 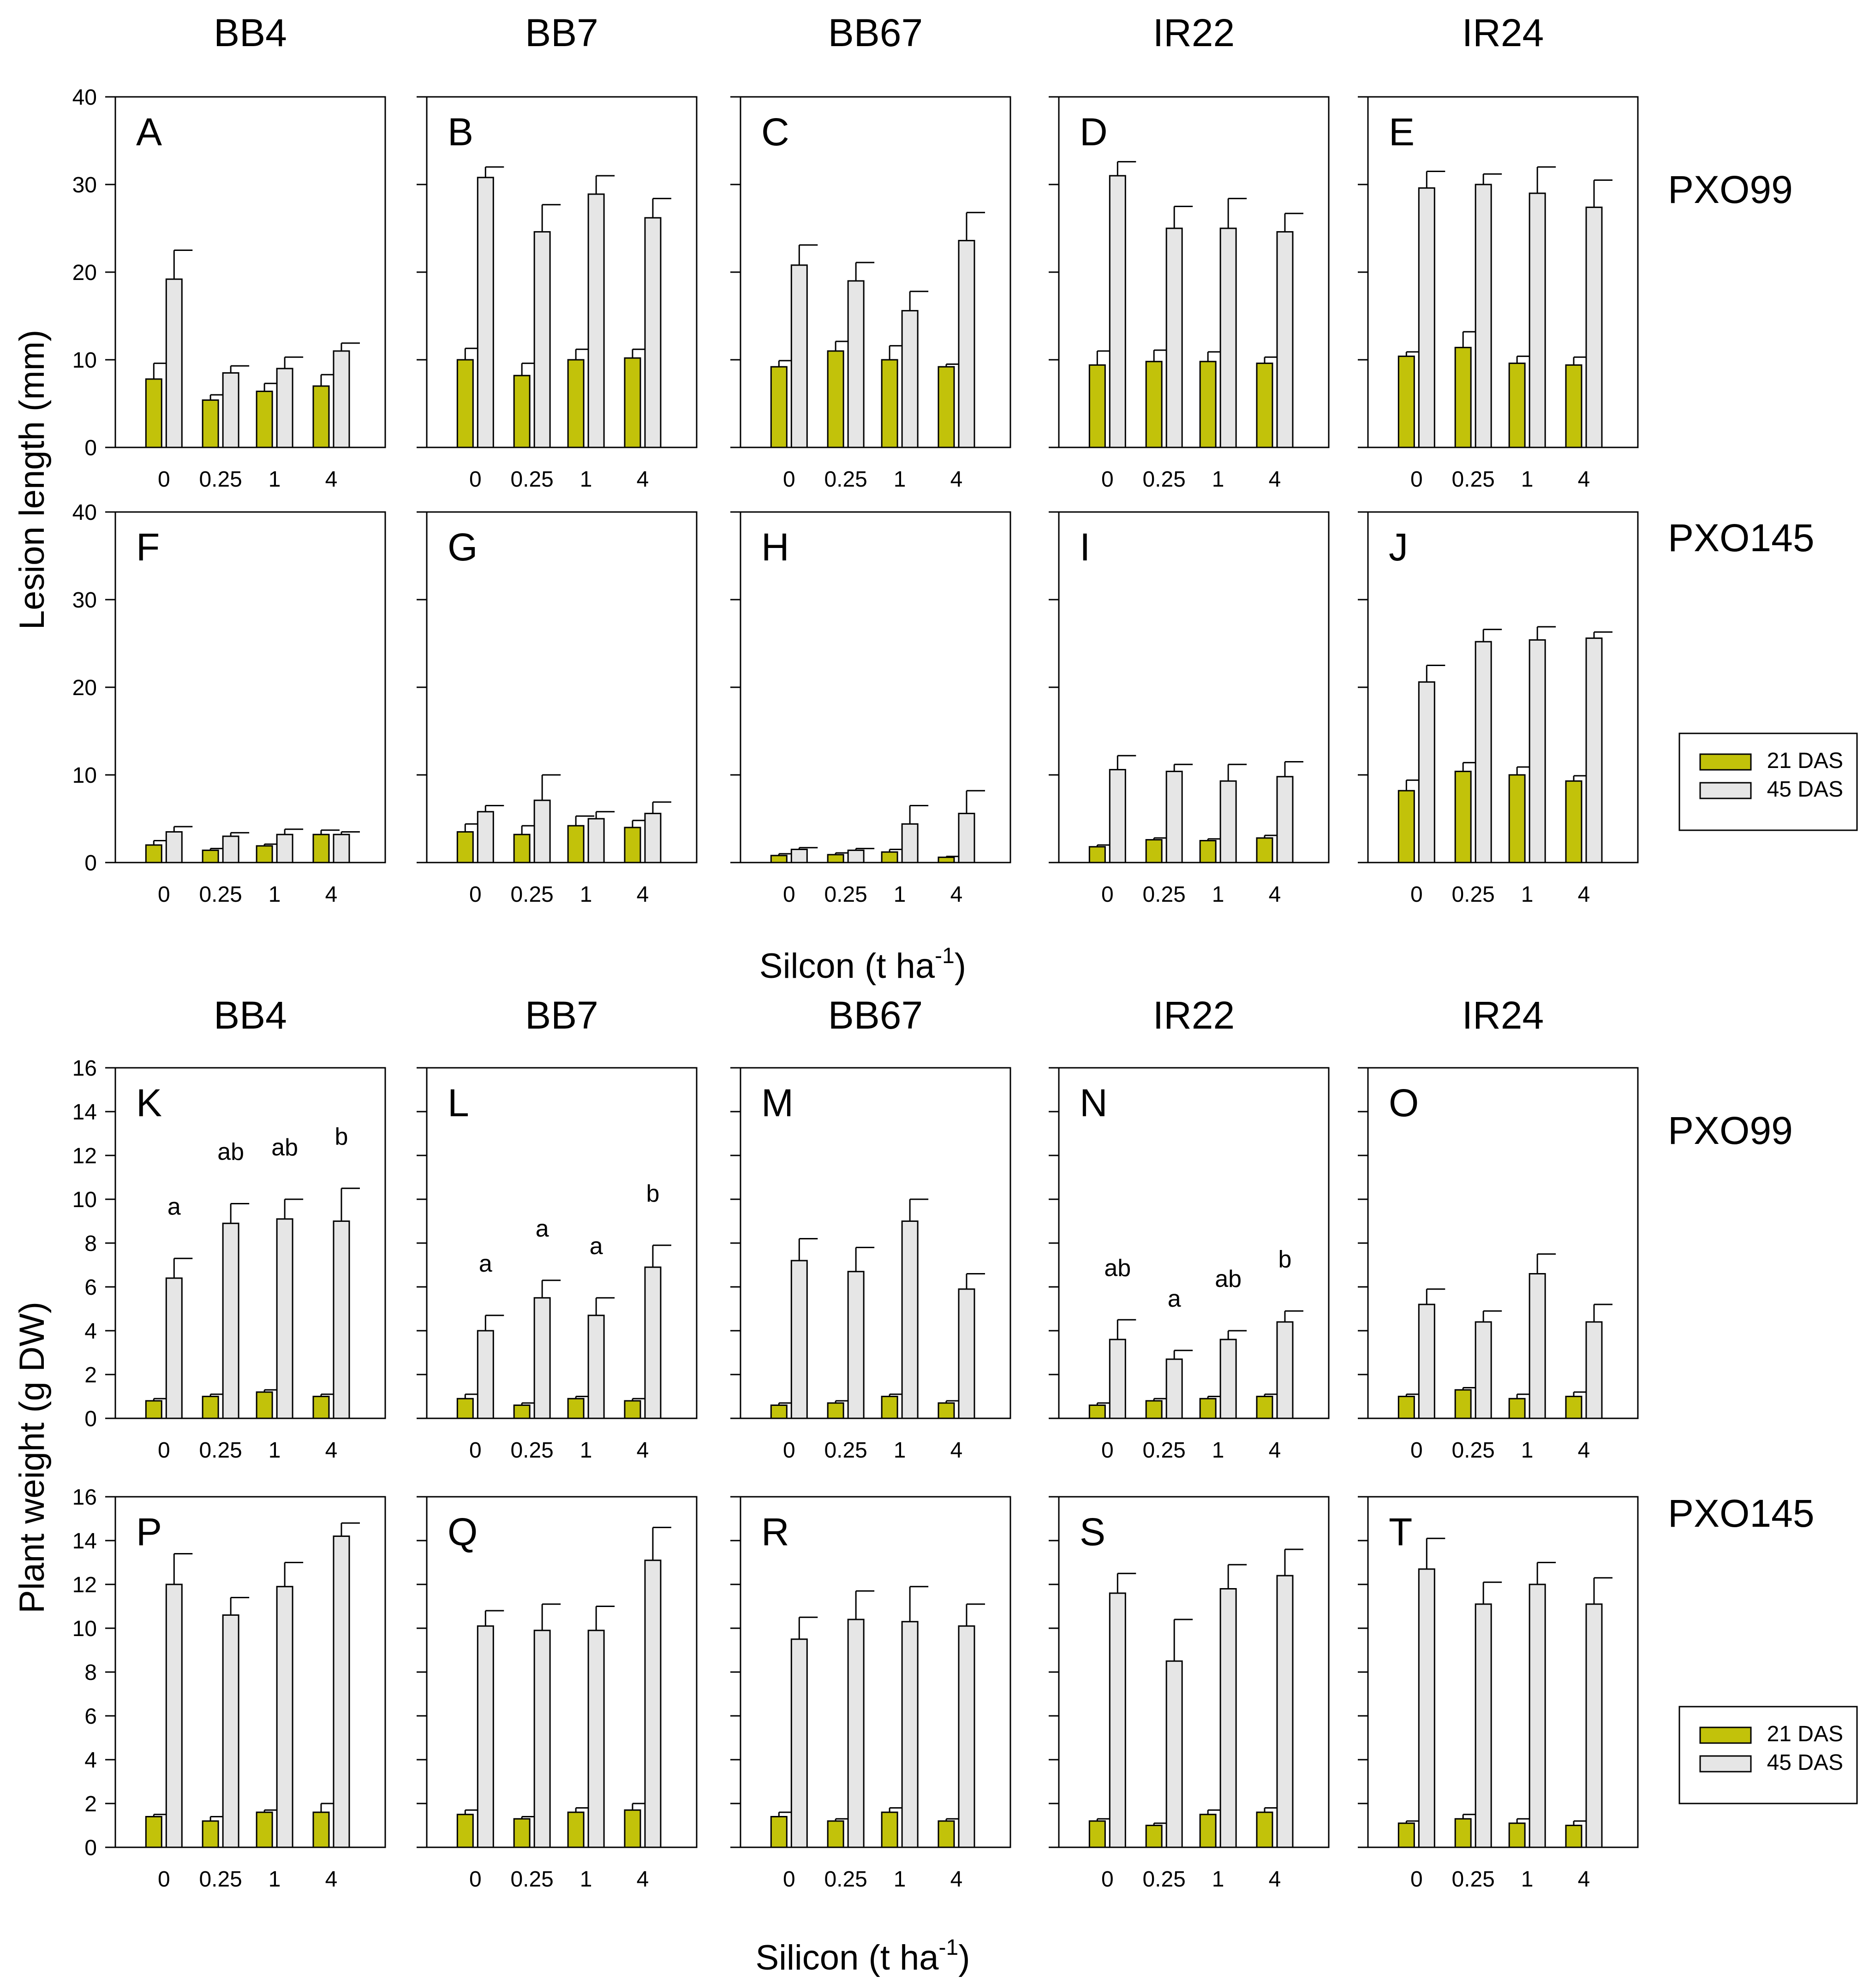 What do you see at coordinates (1498, 1265) in the screenshot?
I see `panel-o: O 0 0.25 1 4` at bounding box center [1498, 1265].